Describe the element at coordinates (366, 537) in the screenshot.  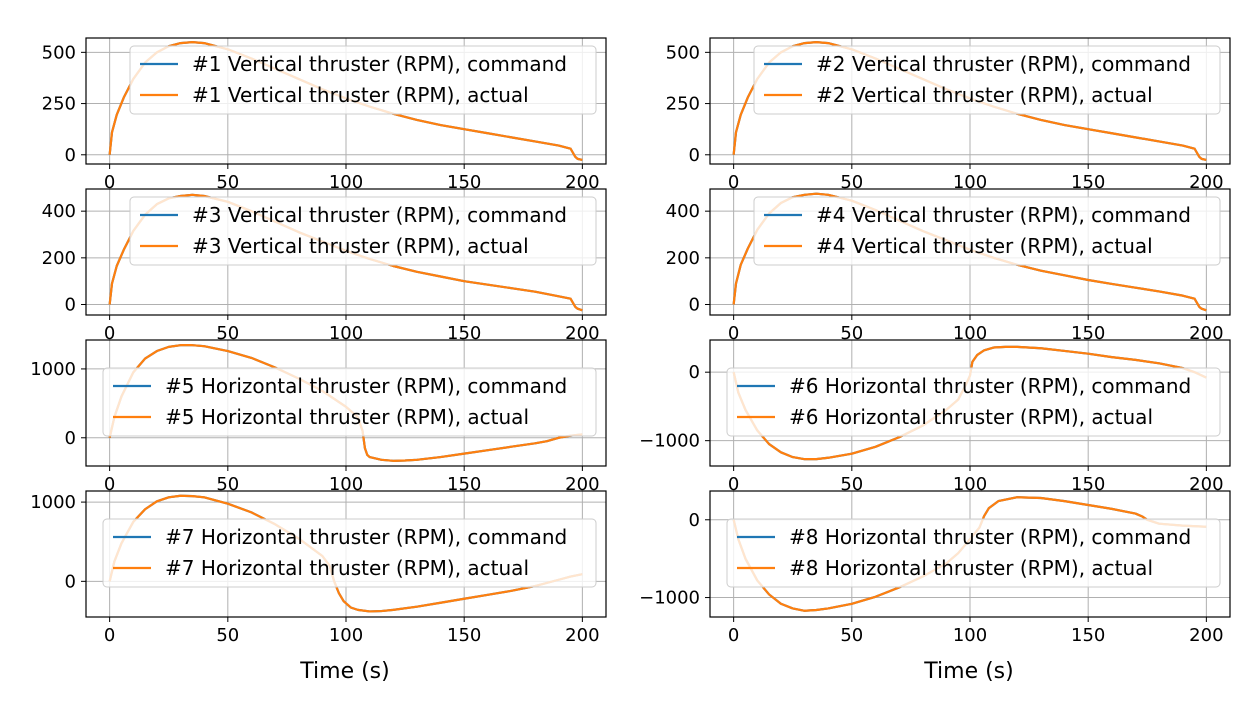
I see `legend-entry: #7 Horizontal thruster (RPM), command` at that location.